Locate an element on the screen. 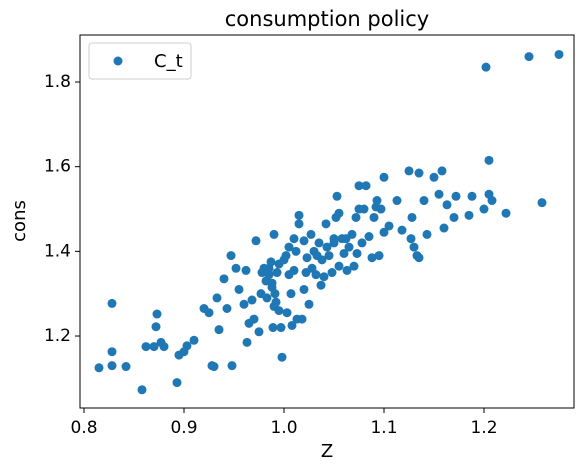 Image resolution: width=584 pixels, height=472 pixels. y-tick-label: 1.8 is located at coordinates (57, 82).